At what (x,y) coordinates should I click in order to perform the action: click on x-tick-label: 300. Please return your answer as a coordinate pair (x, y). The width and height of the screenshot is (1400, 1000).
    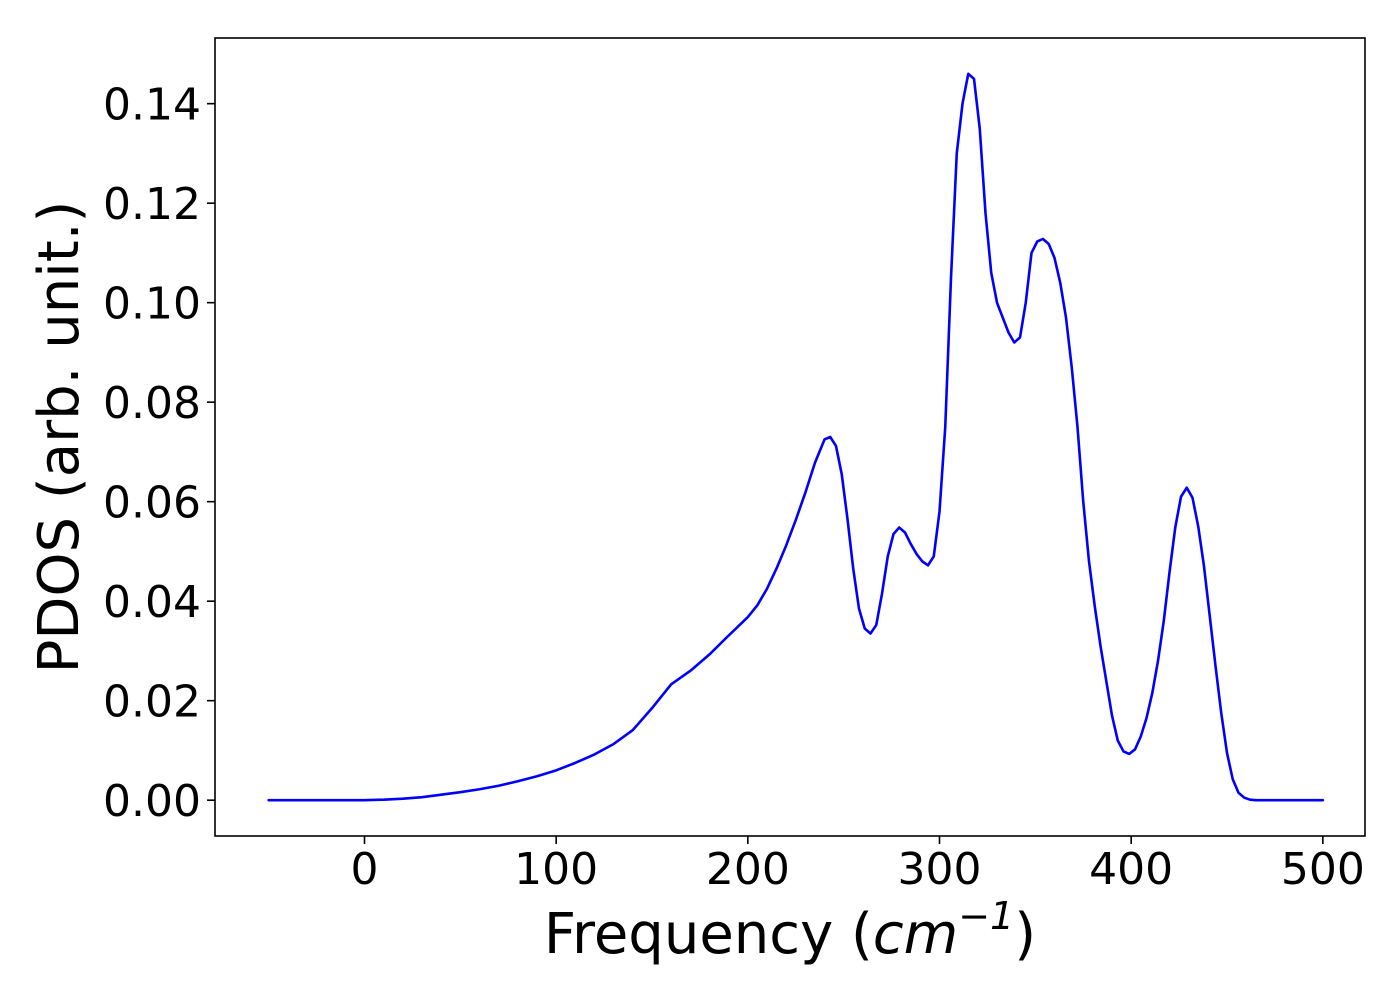
    Looking at the image, I should click on (940, 869).